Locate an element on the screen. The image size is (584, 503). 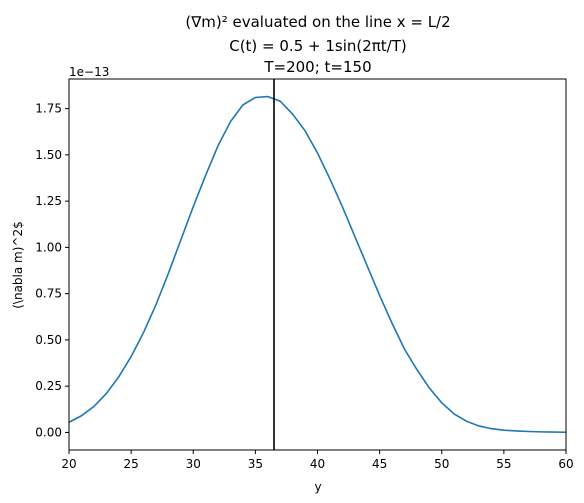
y-tick-label: 1.00 is located at coordinates (48, 247).